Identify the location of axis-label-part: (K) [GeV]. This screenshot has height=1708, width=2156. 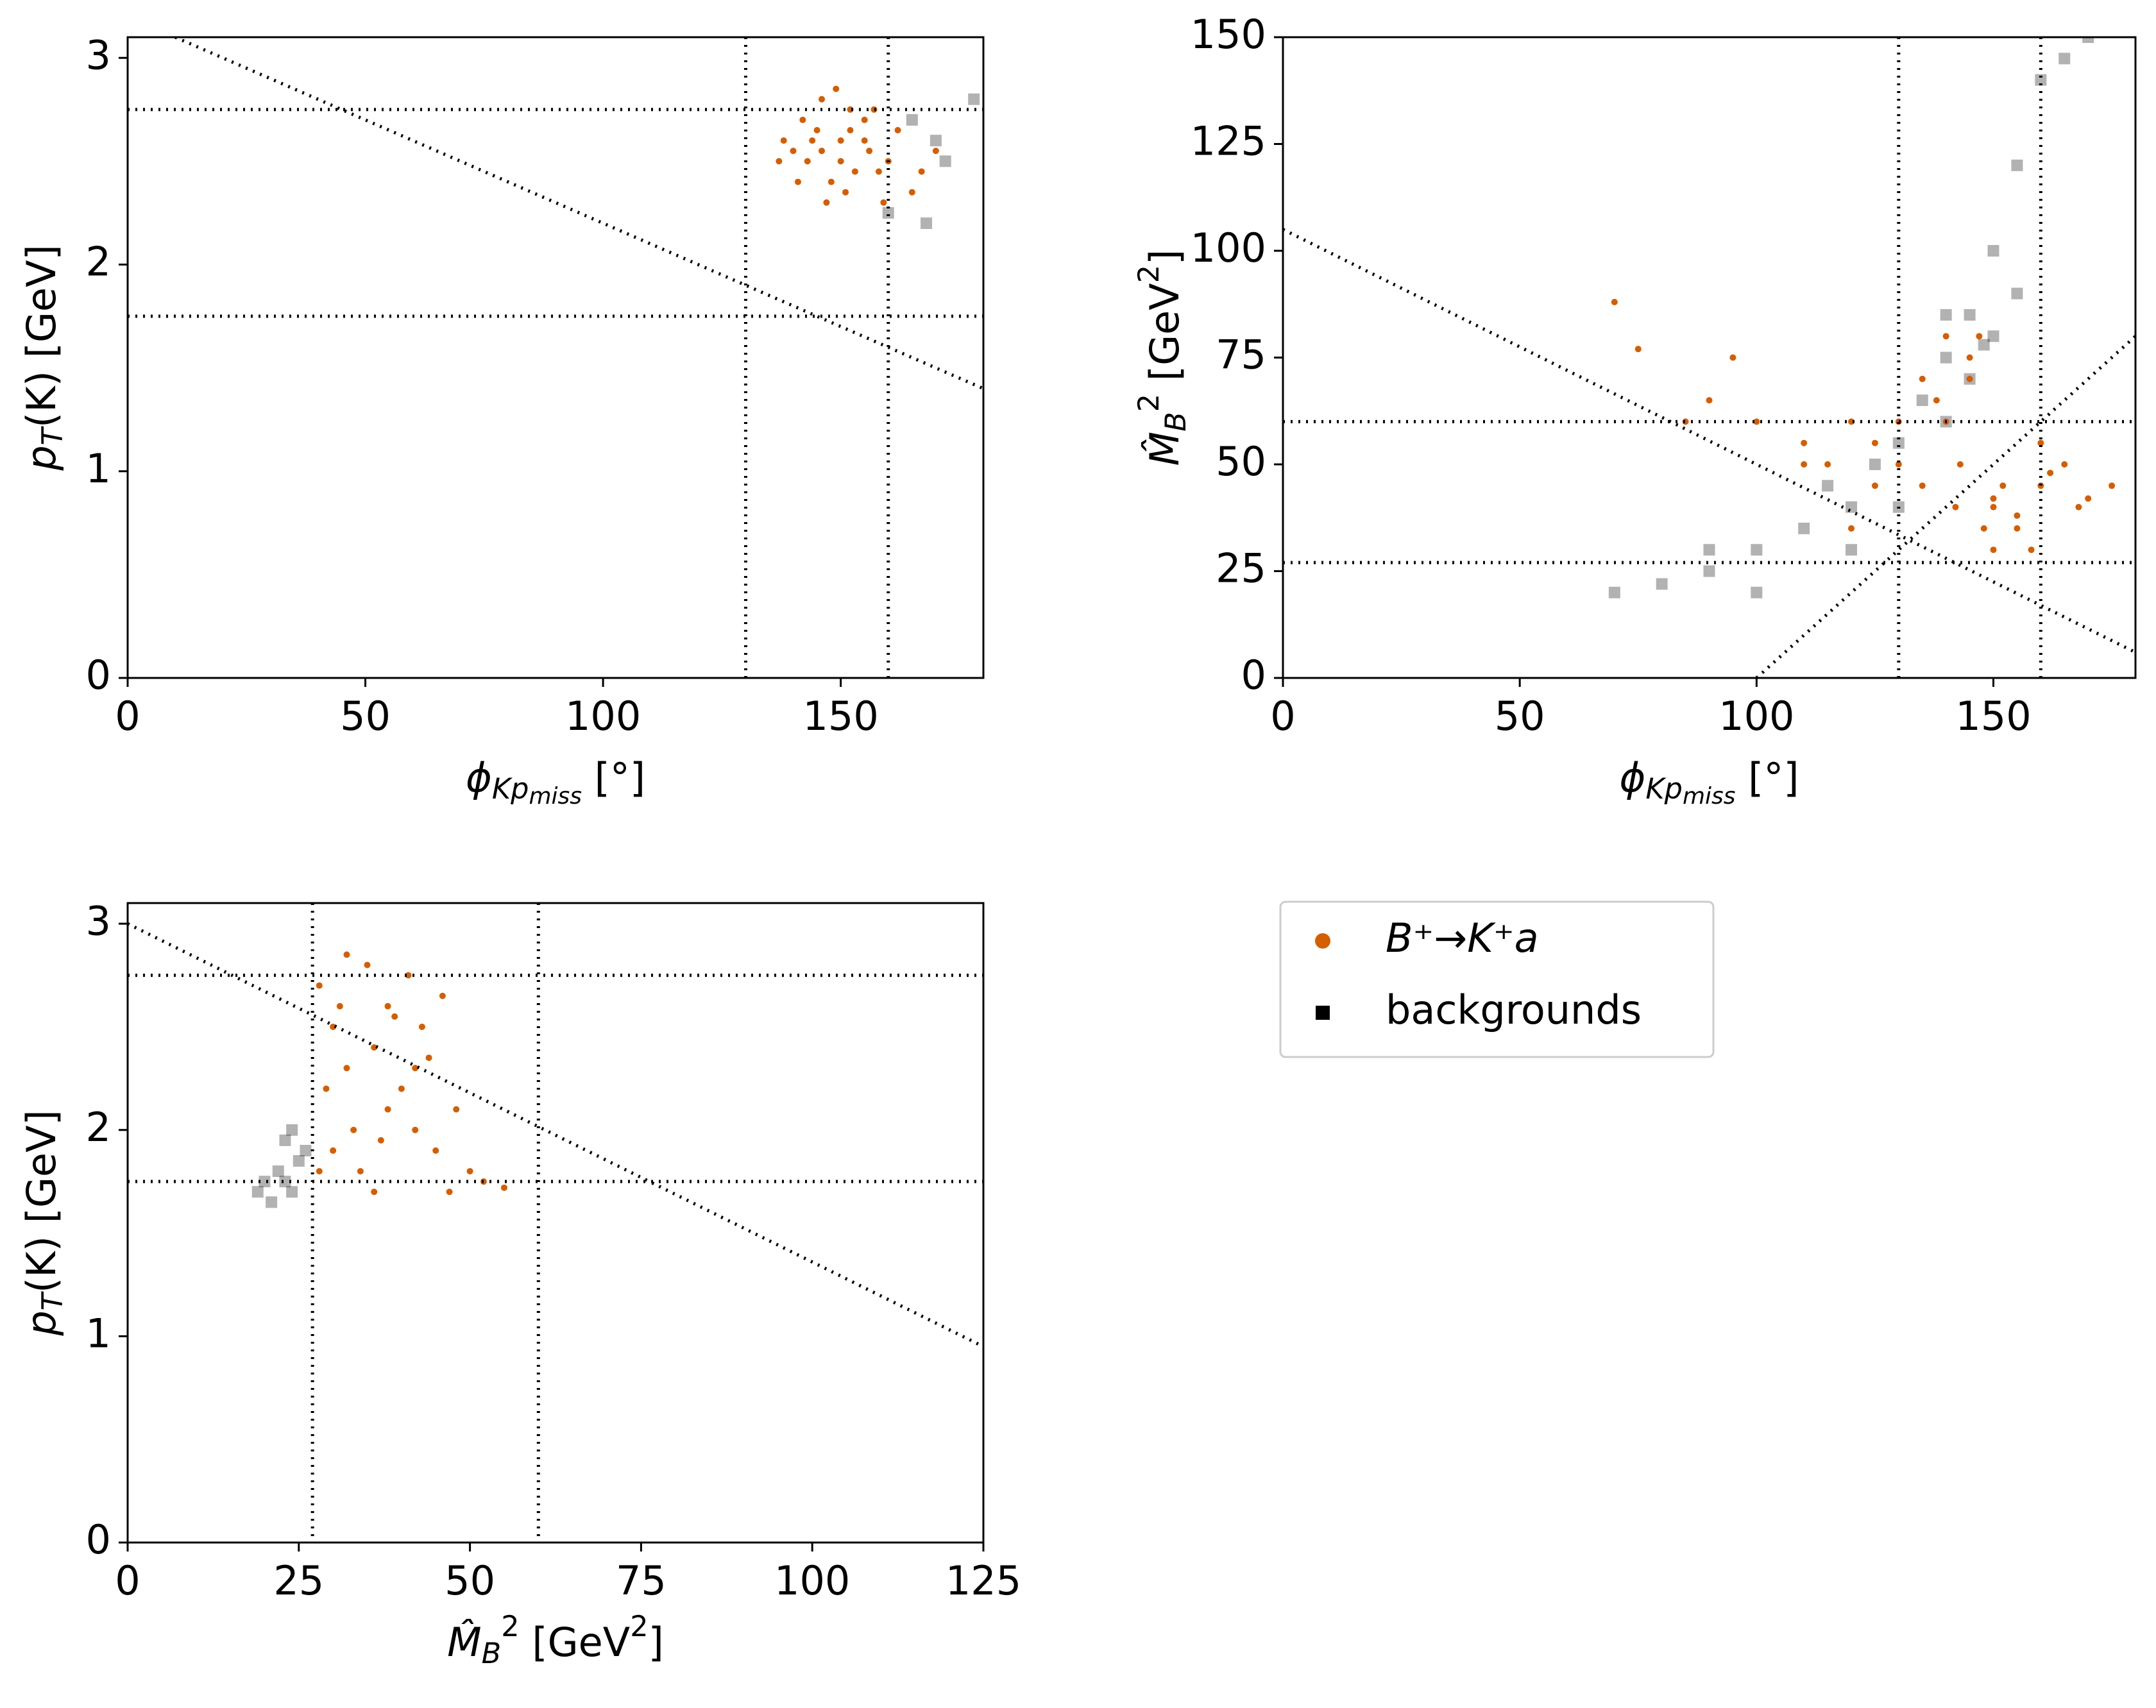
(41, 336).